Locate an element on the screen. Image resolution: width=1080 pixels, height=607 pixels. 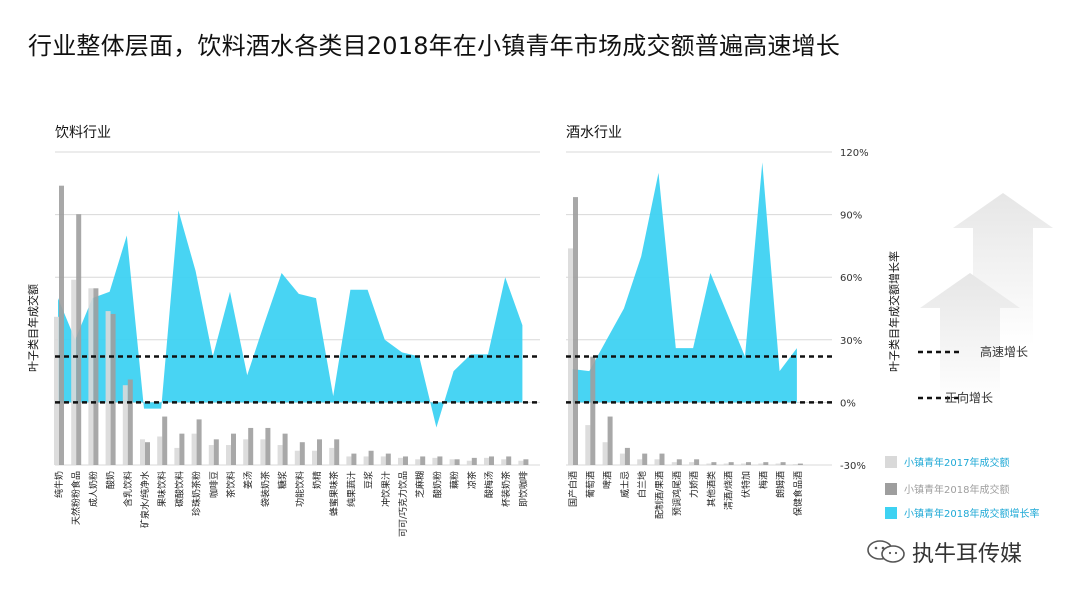
y2-tick-label: 90% is located at coordinates (851, 216).